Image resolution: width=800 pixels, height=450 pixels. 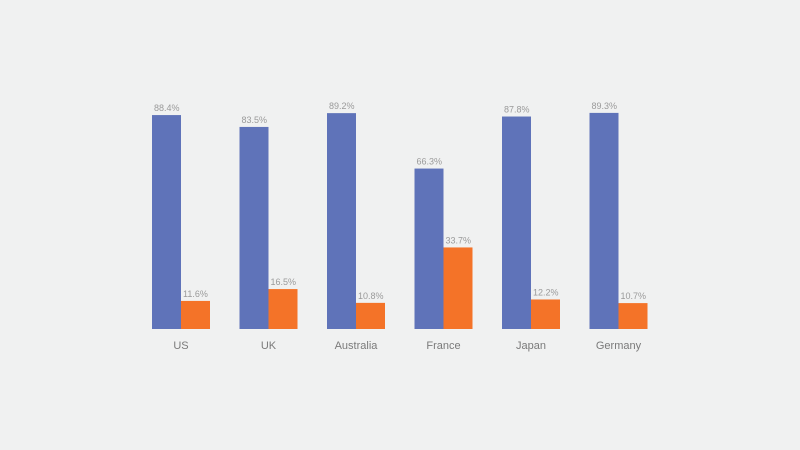 What do you see at coordinates (546, 292) in the screenshot?
I see `value-label-japan-series-2: 12.2%` at bounding box center [546, 292].